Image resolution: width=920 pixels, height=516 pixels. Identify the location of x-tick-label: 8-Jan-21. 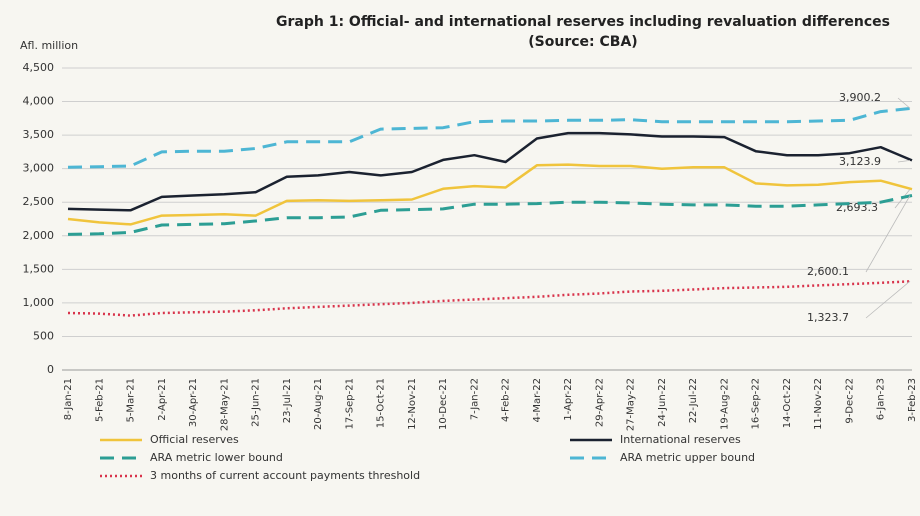
(68, 399).